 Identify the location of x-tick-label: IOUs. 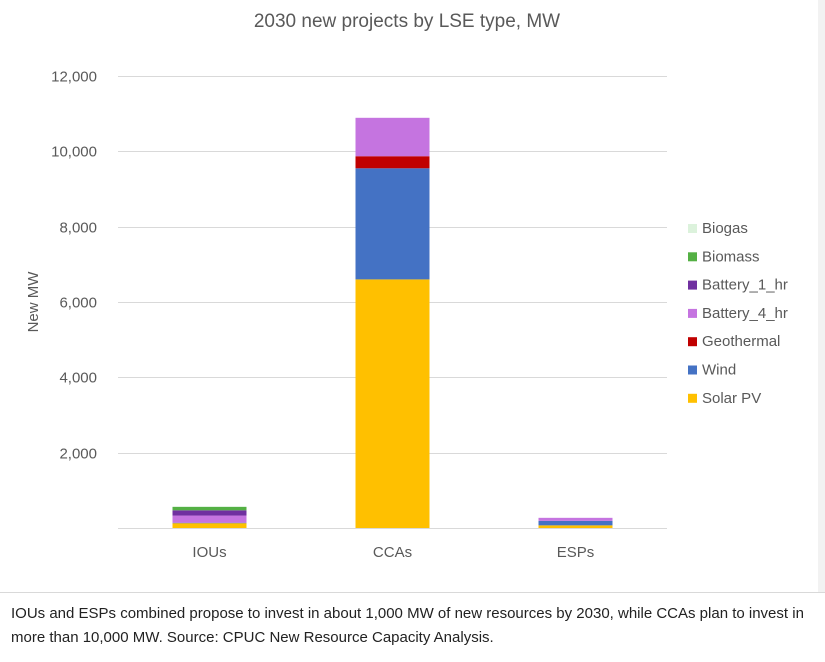
(209, 552).